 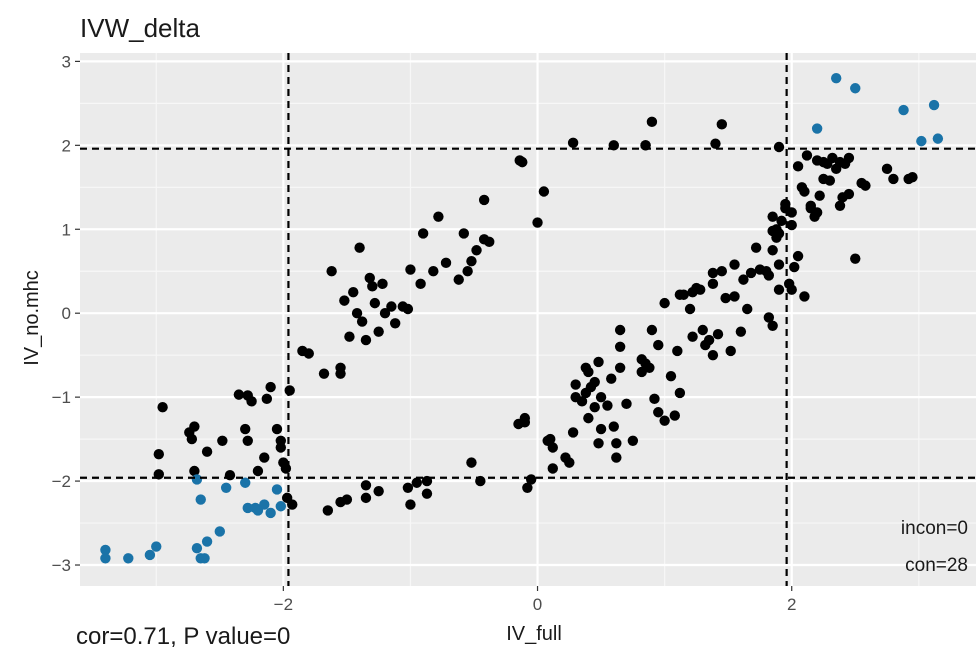 I want to click on y-axis-label: IV_no.mhc, so click(x=32, y=318).